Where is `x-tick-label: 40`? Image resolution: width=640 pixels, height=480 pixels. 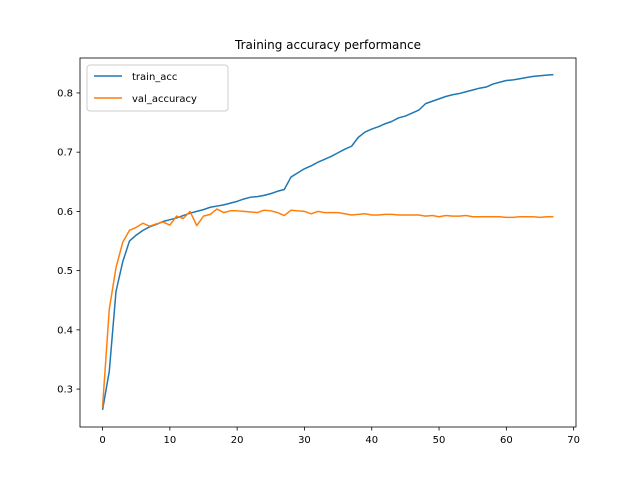 x-tick-label: 40 is located at coordinates (371, 440).